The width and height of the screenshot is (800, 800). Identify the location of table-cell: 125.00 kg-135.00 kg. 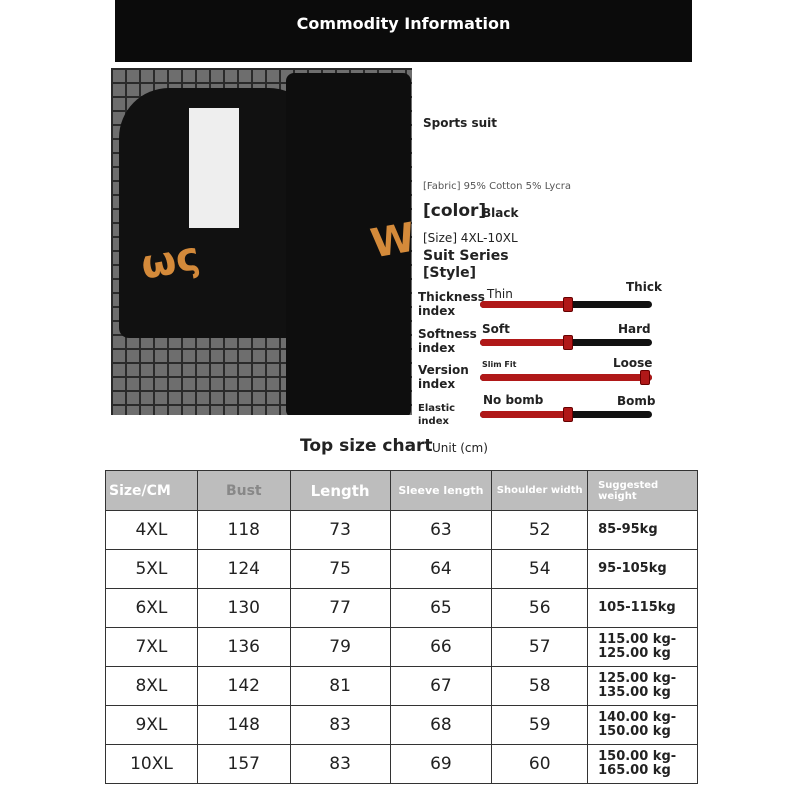
(642, 686).